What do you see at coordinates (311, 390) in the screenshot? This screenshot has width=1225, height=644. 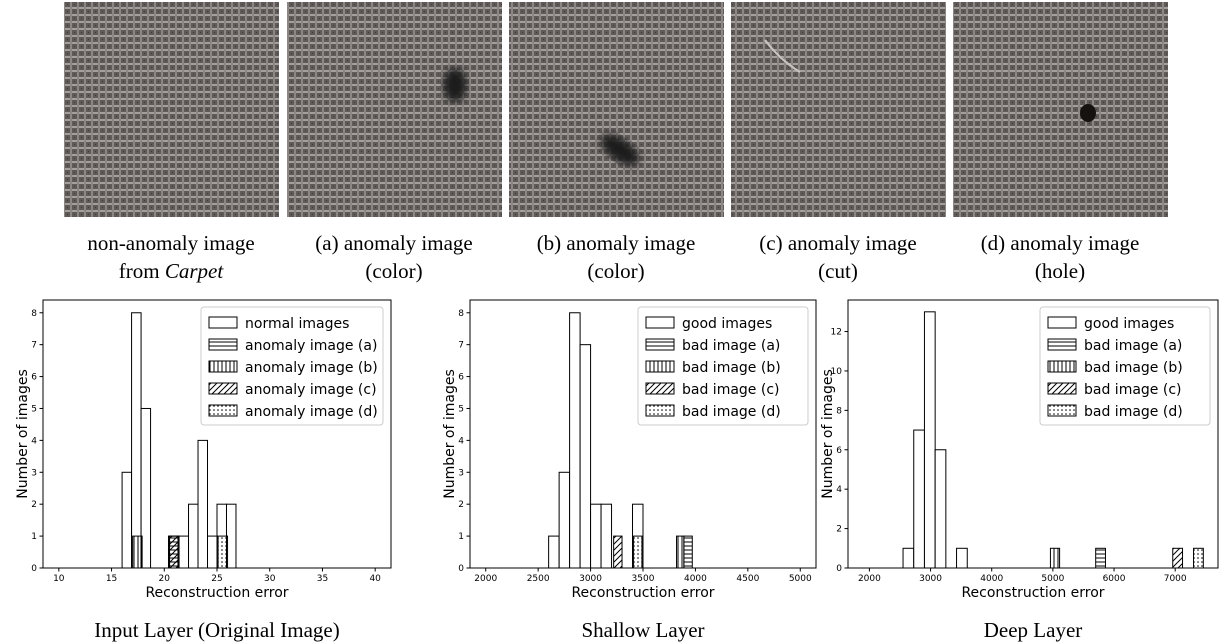 I see `legend-label: anomaly image (c)` at bounding box center [311, 390].